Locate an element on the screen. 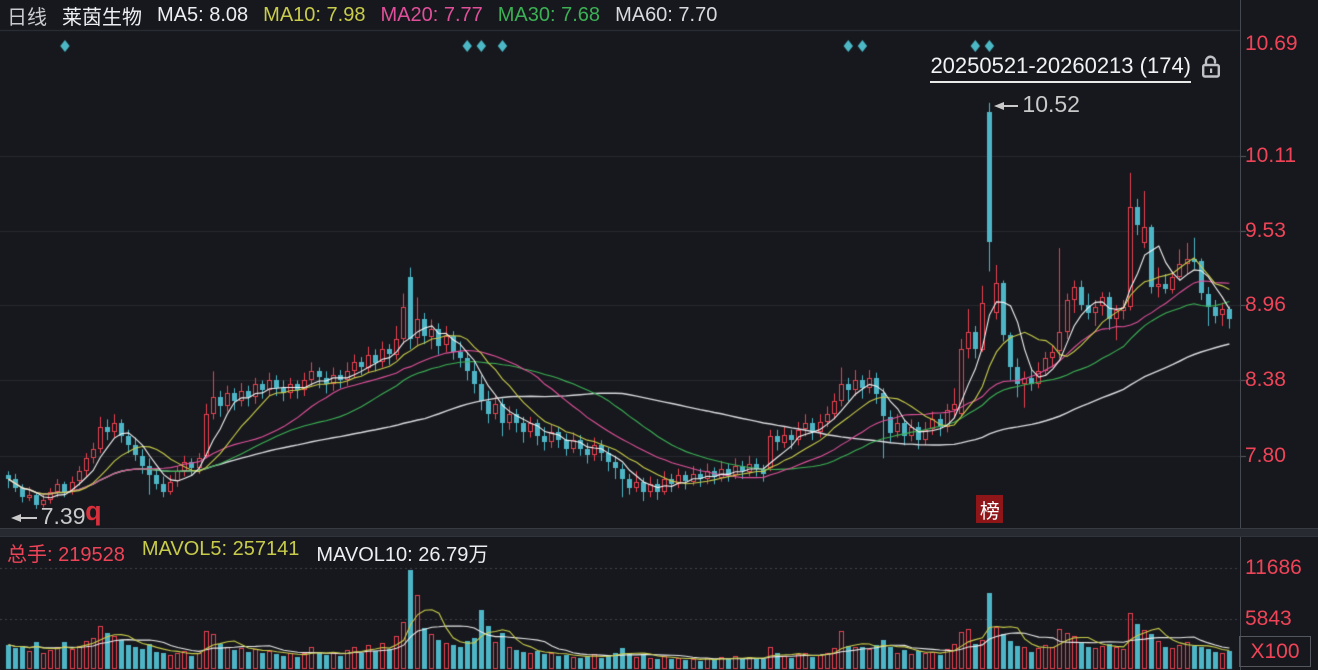 The width and height of the screenshot is (1318, 670). volume-axis-label: 11686 is located at coordinates (1273, 567).